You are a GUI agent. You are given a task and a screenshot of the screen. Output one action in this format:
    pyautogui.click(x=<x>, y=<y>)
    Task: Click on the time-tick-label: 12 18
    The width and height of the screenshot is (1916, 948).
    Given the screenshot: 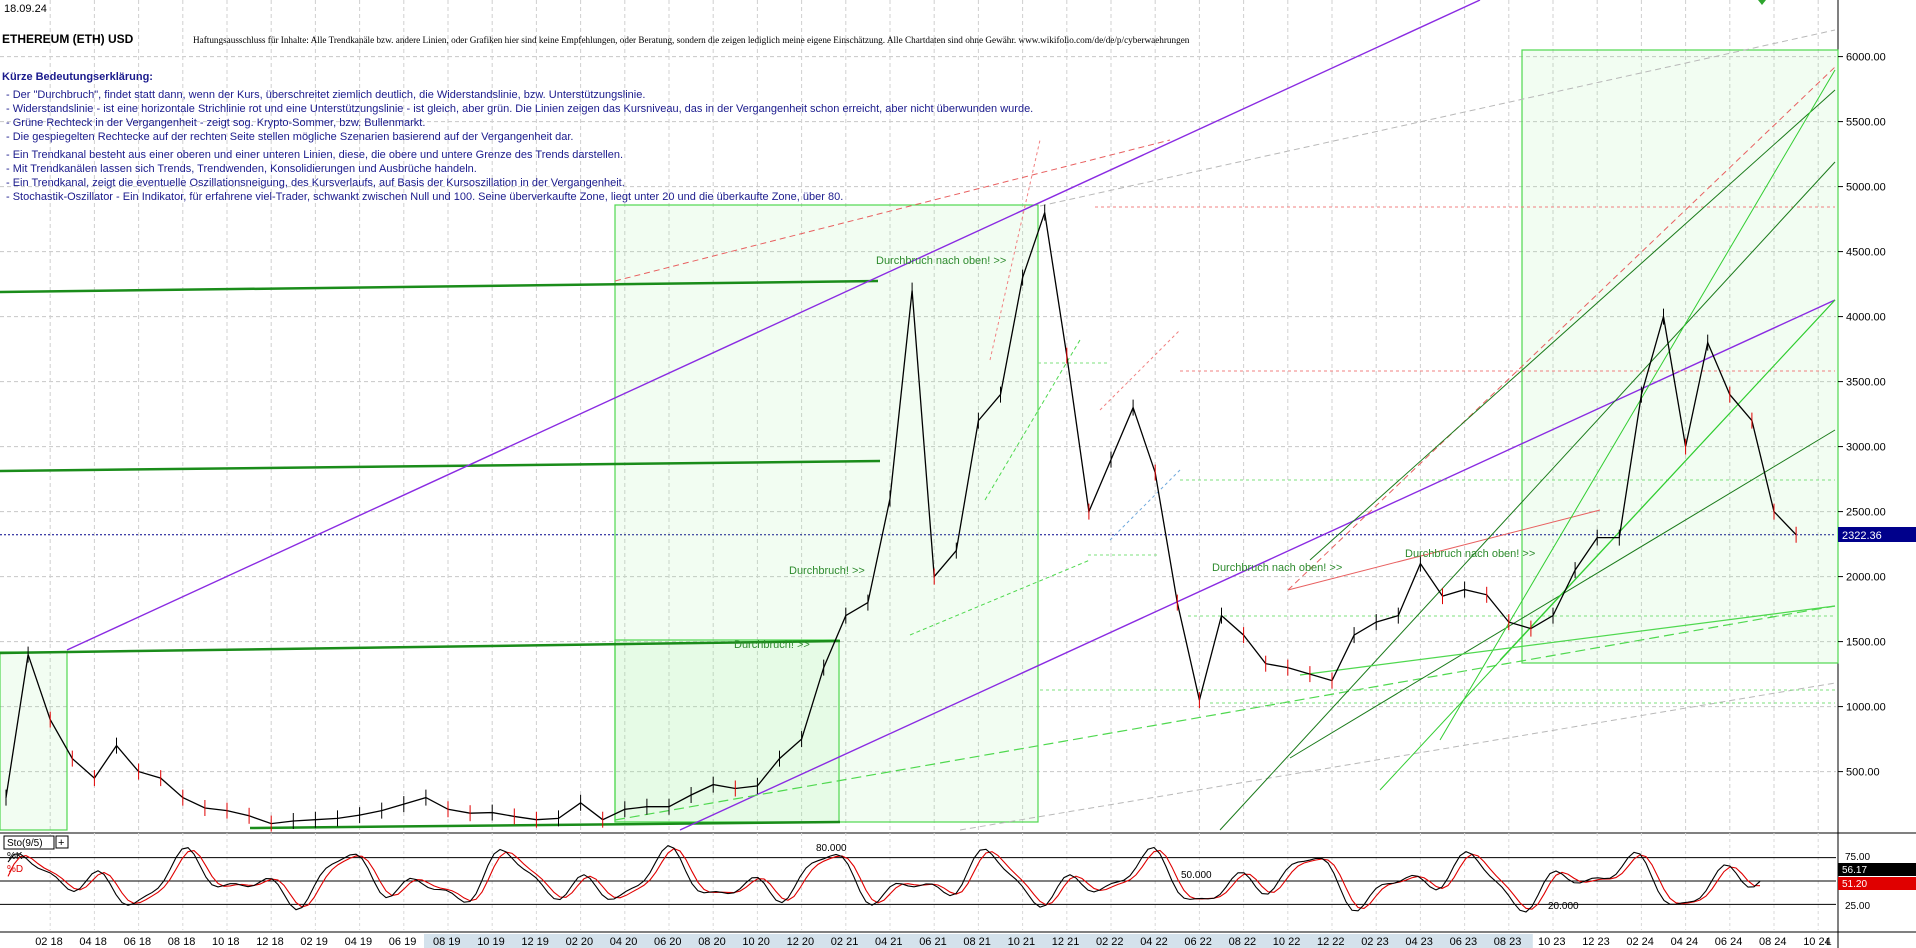 What is the action you would take?
    pyautogui.click(x=270, y=942)
    